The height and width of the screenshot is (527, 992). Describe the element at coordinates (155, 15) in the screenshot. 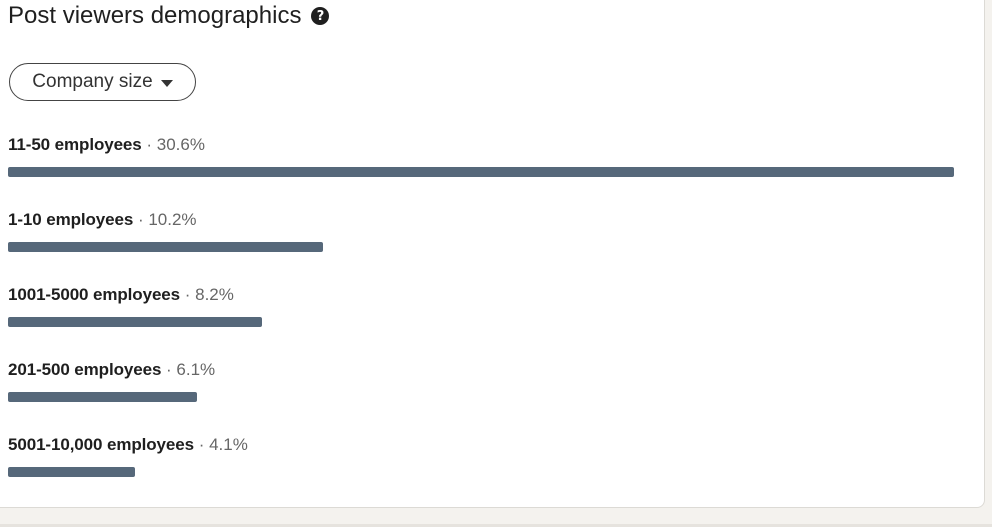

I see `page-title: Post viewers demographics` at that location.